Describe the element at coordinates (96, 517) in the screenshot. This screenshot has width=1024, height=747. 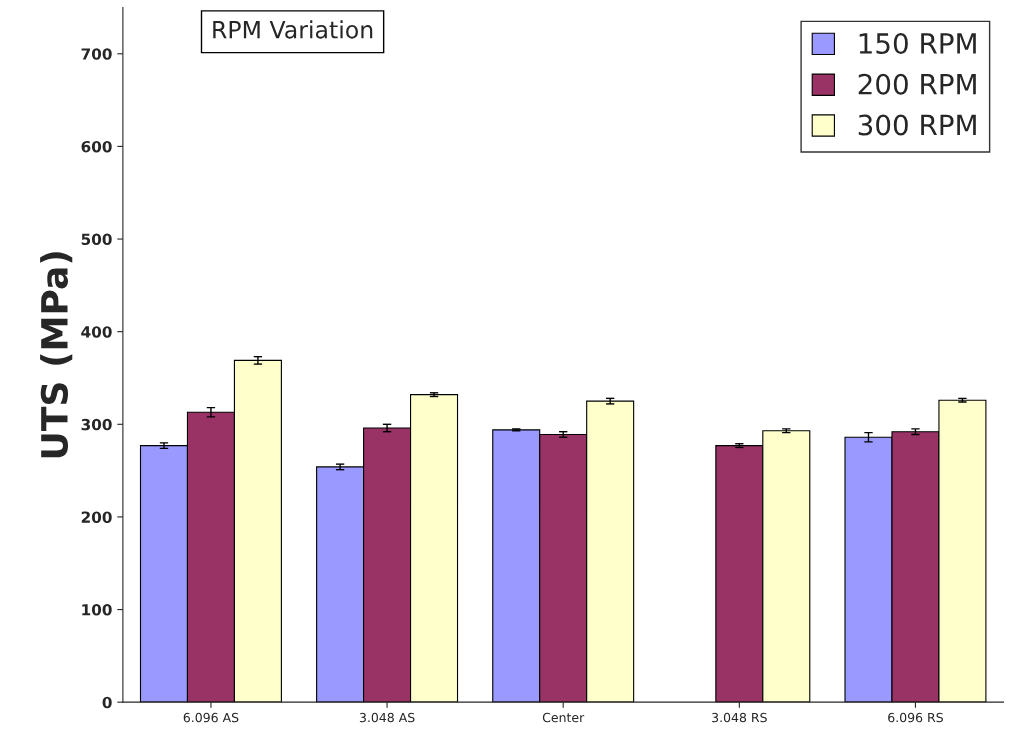
I see `y-tick-label: 200` at that location.